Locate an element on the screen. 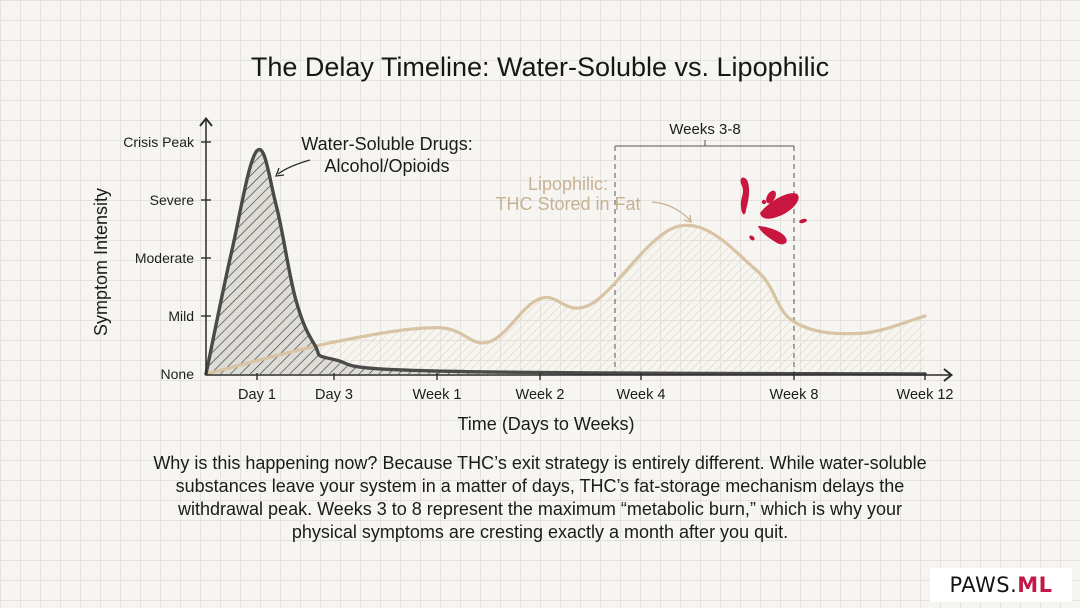  x-tick-label: Week 1 is located at coordinates (437, 395).